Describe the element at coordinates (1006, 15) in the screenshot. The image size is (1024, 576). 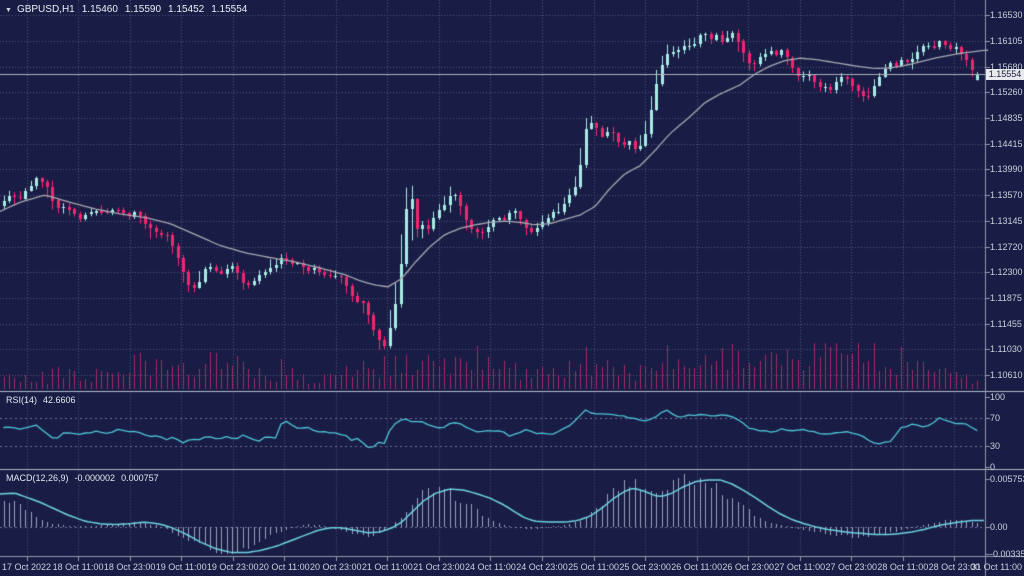
I see `price-axis-label: 1.16530` at that location.